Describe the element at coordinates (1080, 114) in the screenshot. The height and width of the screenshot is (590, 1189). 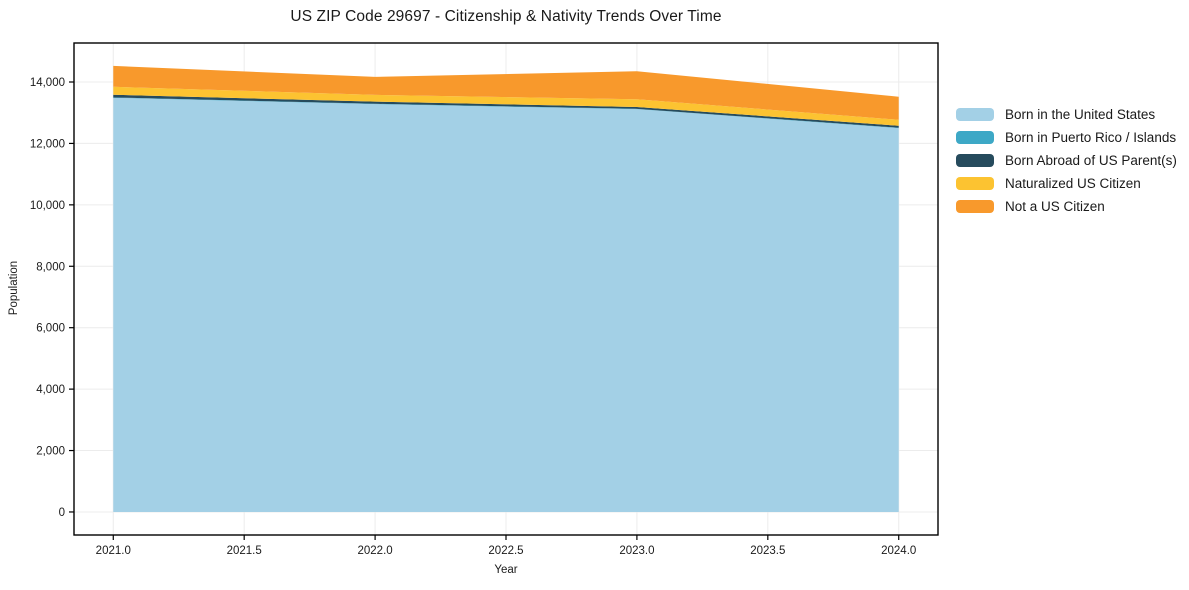
I see `legend-item-label: Born in the United States` at that location.